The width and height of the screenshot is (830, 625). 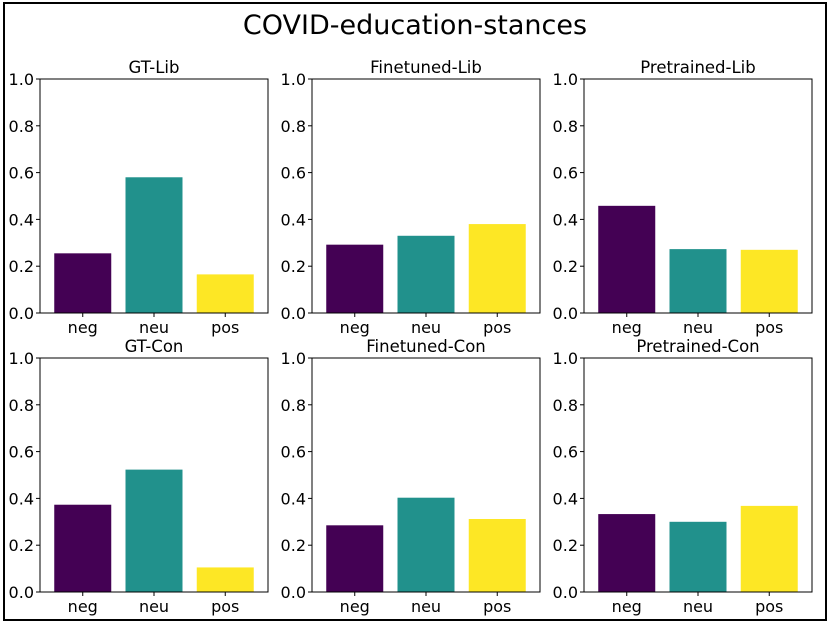 What do you see at coordinates (697, 67) in the screenshot?
I see `subplot-title: Pretrained-Lib` at bounding box center [697, 67].